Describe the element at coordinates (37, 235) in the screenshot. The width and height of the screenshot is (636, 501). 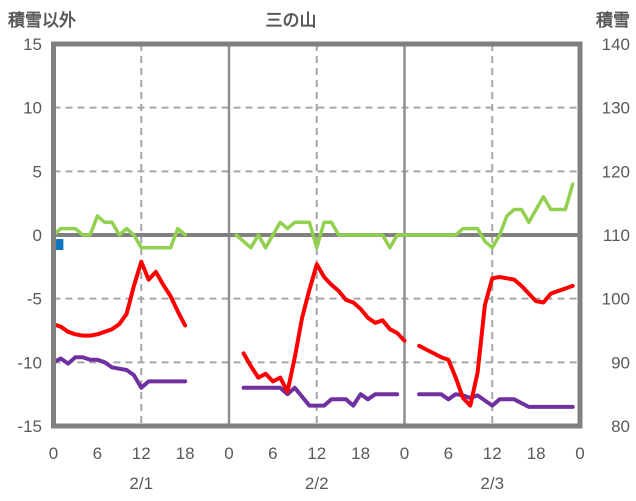
I see `left-axis-tick-label: 0` at that location.